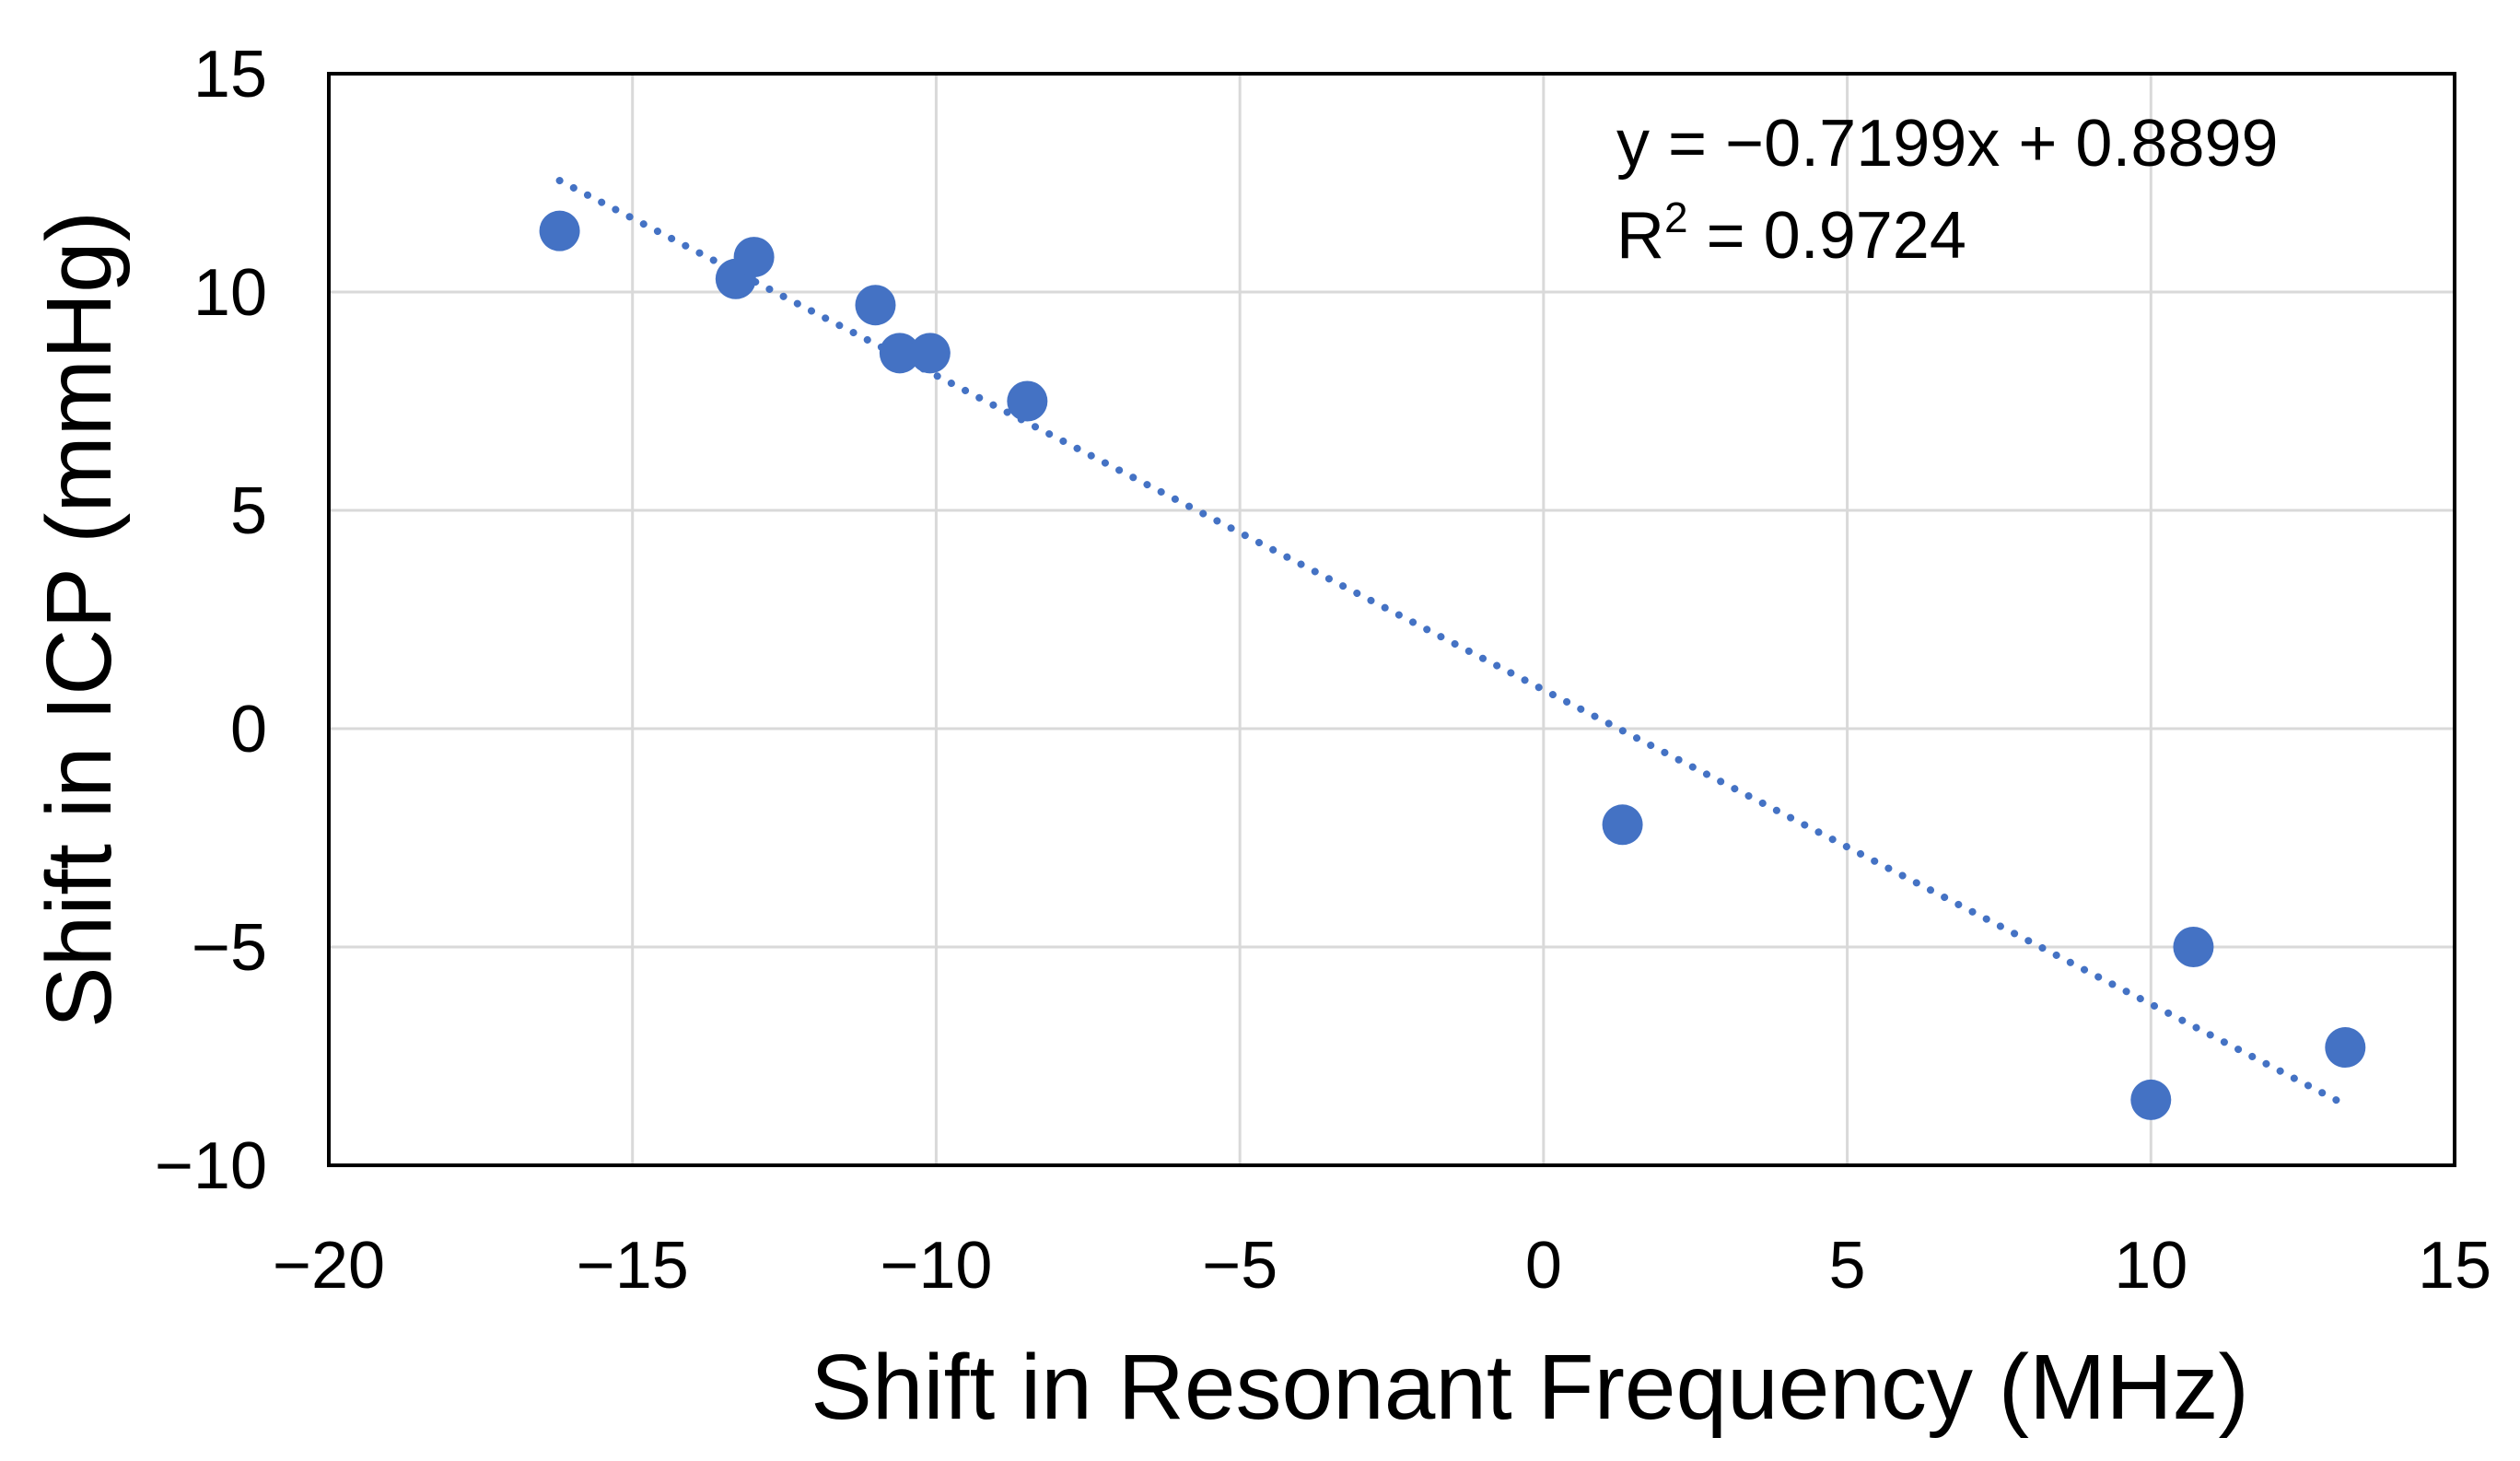 Image resolution: width=2520 pixels, height=1461 pixels. Describe the element at coordinates (1676, 217) in the screenshot. I see `r-squared-superscript: 2` at that location.